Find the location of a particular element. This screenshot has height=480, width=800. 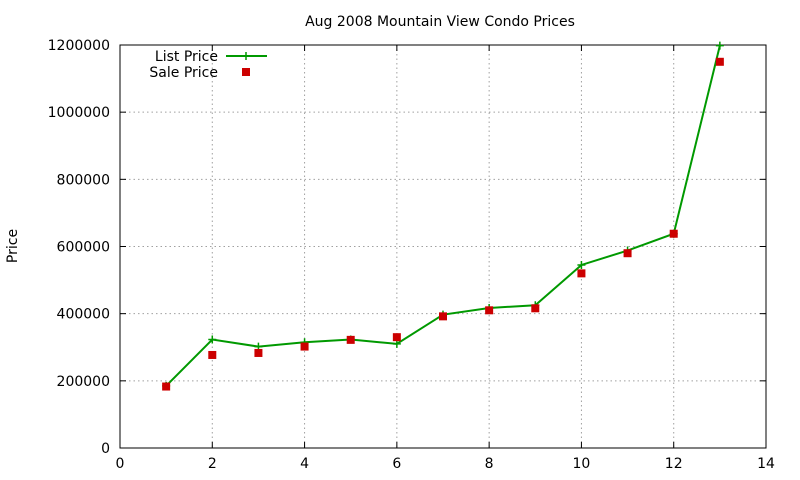

x-tick-label: 12 is located at coordinates (674, 464).